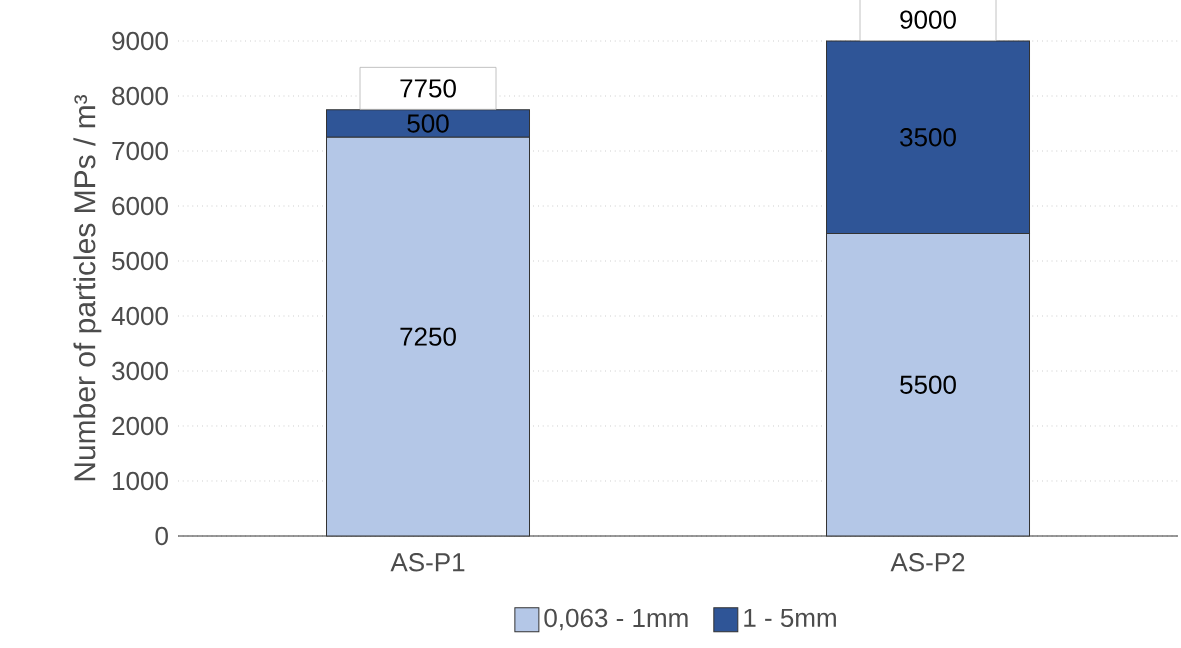  Describe the element at coordinates (428, 336) in the screenshot. I see `data-label: 7250` at that location.